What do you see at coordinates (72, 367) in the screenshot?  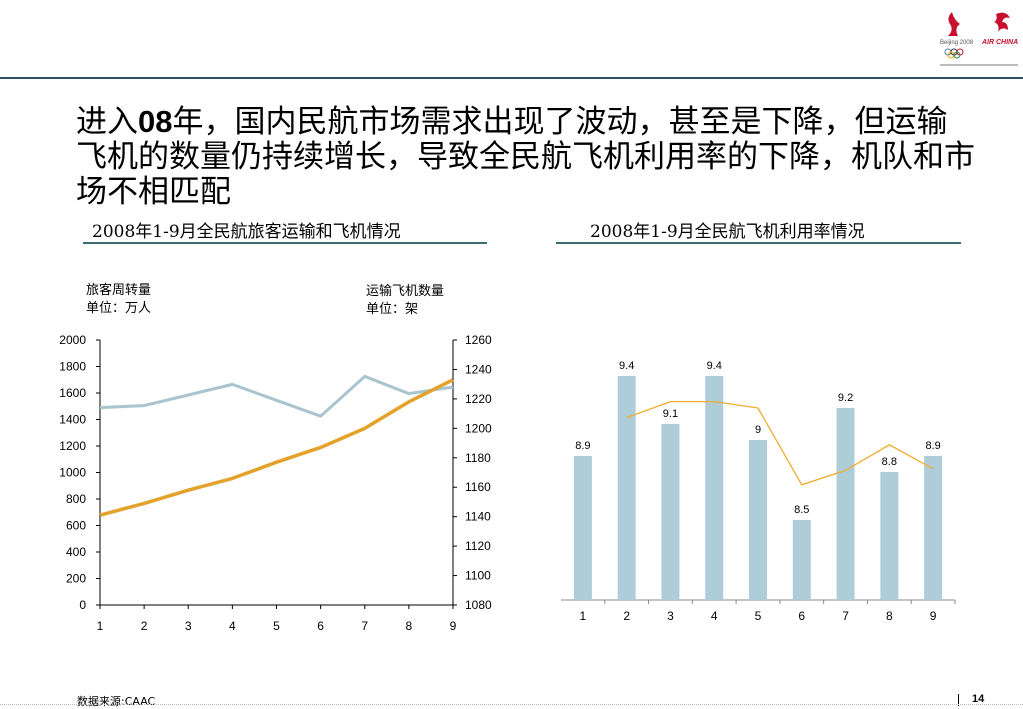 I see `left-y-tick-label: 1800` at bounding box center [72, 367].